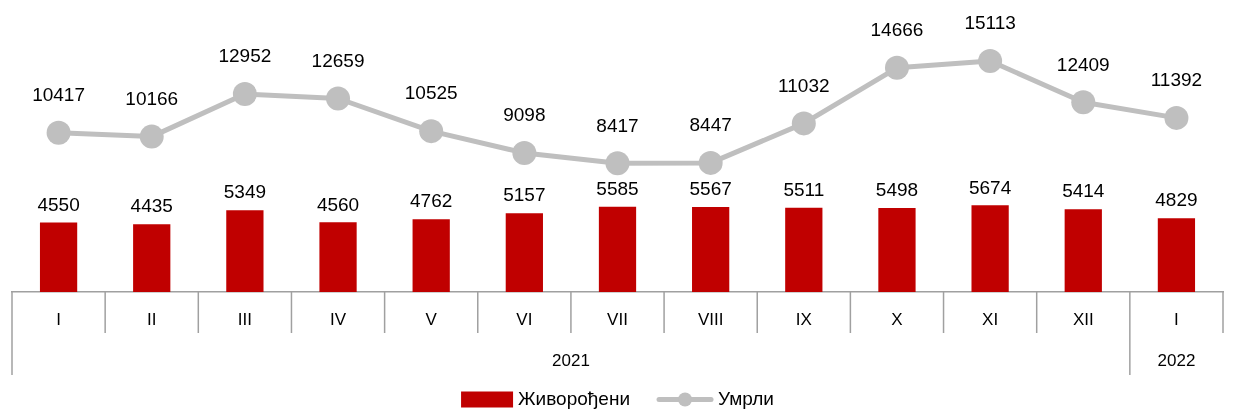 The image size is (1235, 410). What do you see at coordinates (524, 195) in the screenshot?
I see `data-label: 5157` at bounding box center [524, 195].